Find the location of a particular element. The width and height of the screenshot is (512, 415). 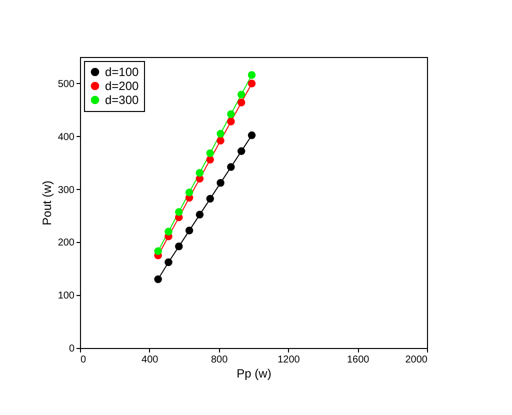

y-axis-title: Pout (w) is located at coordinates (47, 203).